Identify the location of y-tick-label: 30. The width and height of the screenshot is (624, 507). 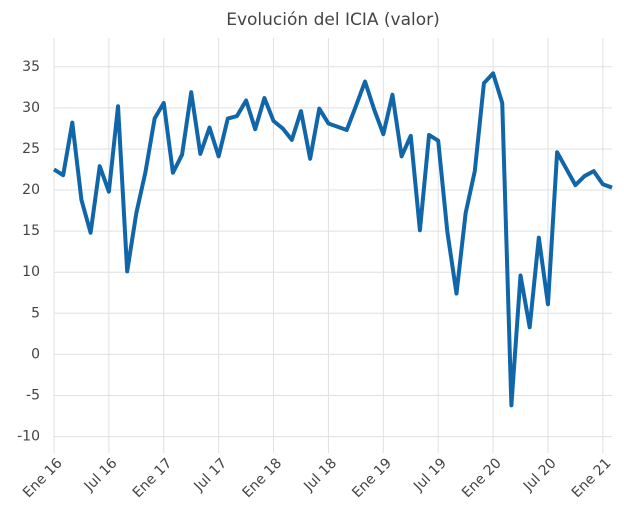
(31, 108).